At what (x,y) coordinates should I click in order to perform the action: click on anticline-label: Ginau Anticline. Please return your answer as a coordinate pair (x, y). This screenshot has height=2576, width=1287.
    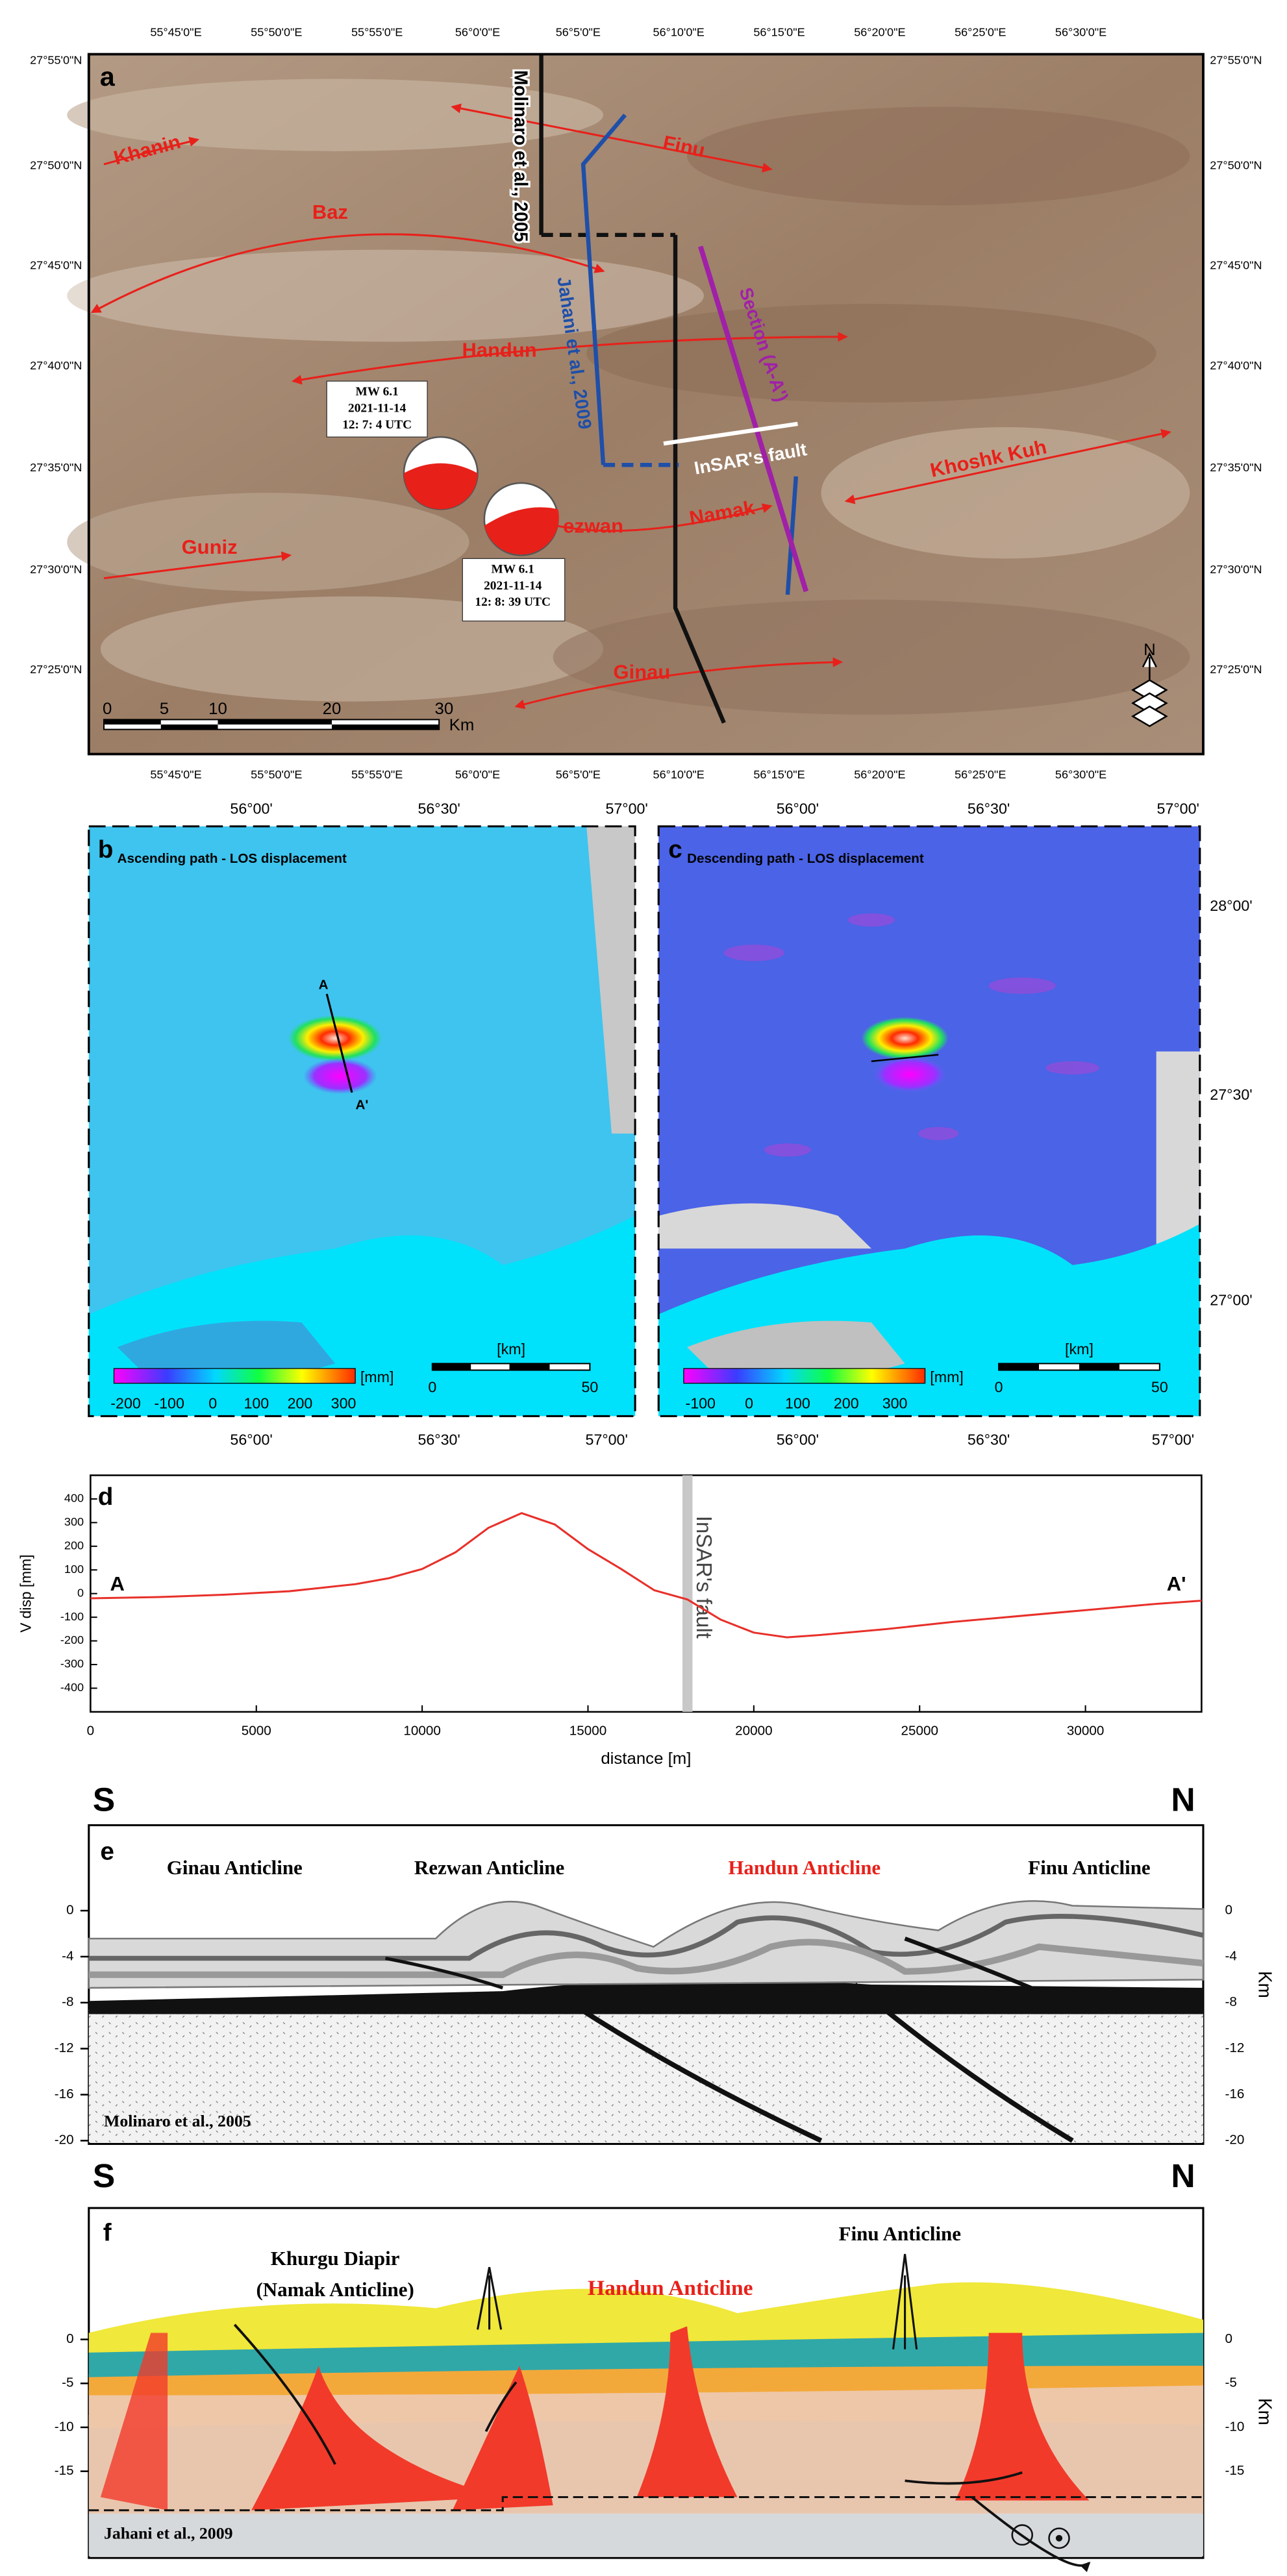
    Looking at the image, I should click on (235, 1868).